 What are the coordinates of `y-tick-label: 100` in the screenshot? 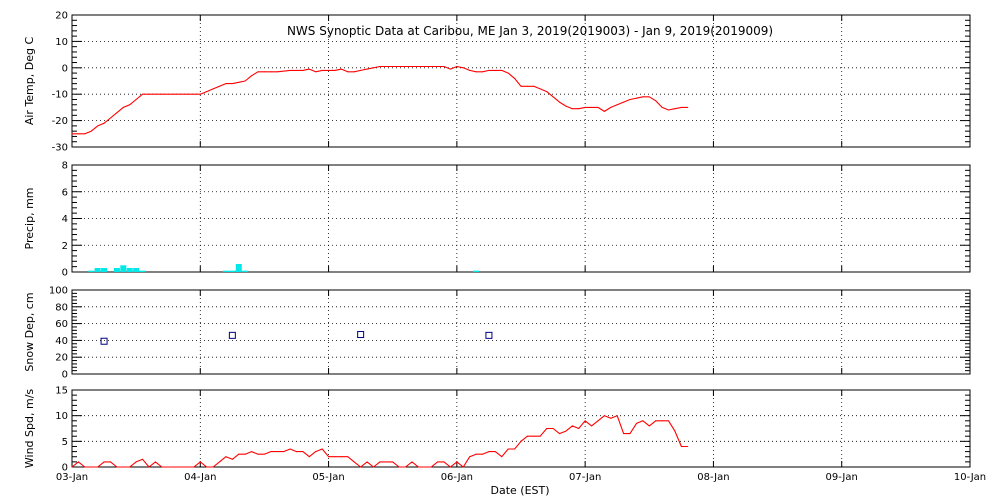 It's located at (58, 291).